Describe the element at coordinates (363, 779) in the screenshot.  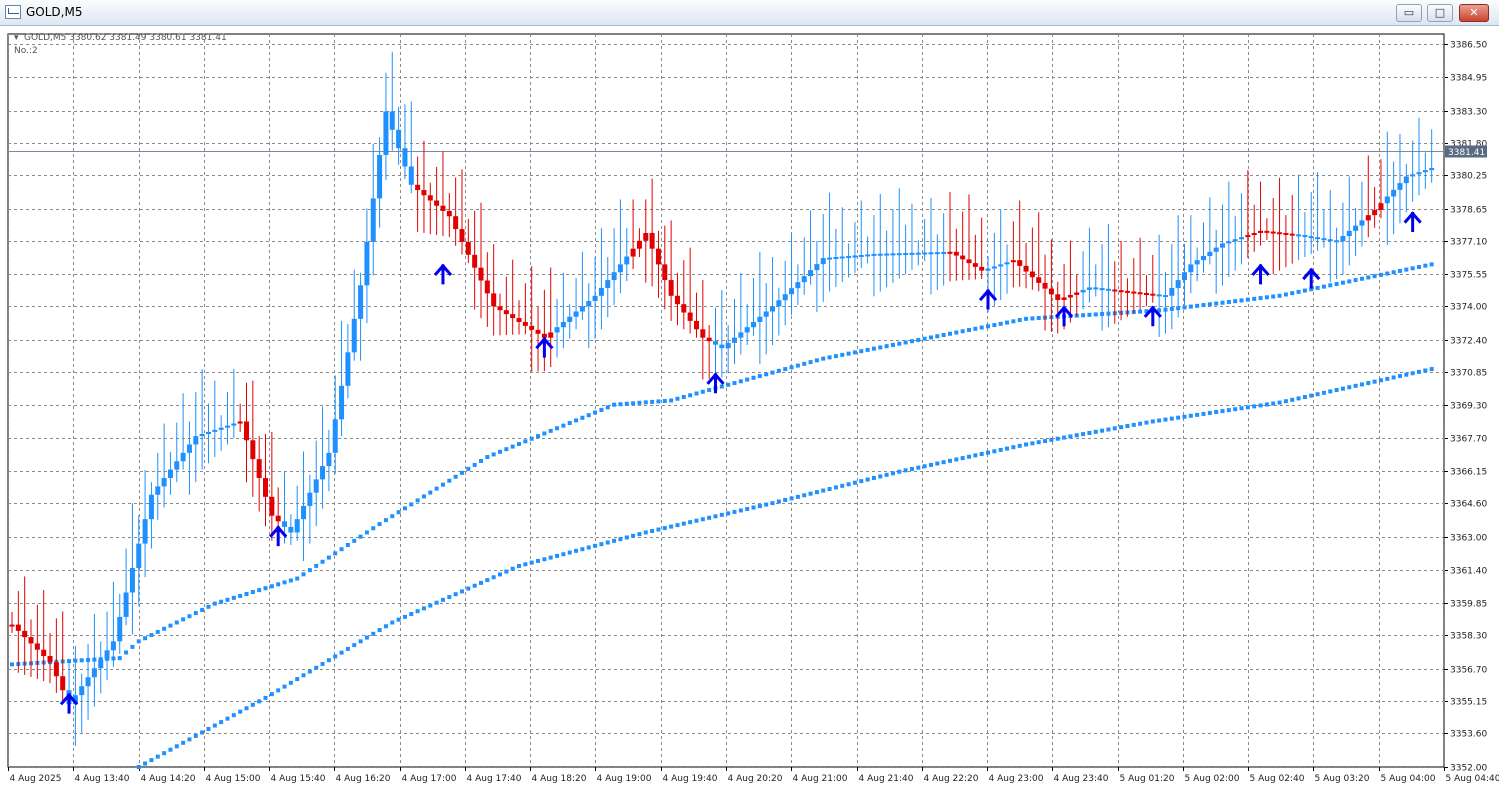
I see `x-tick-label: 4 Aug 16:20` at that location.